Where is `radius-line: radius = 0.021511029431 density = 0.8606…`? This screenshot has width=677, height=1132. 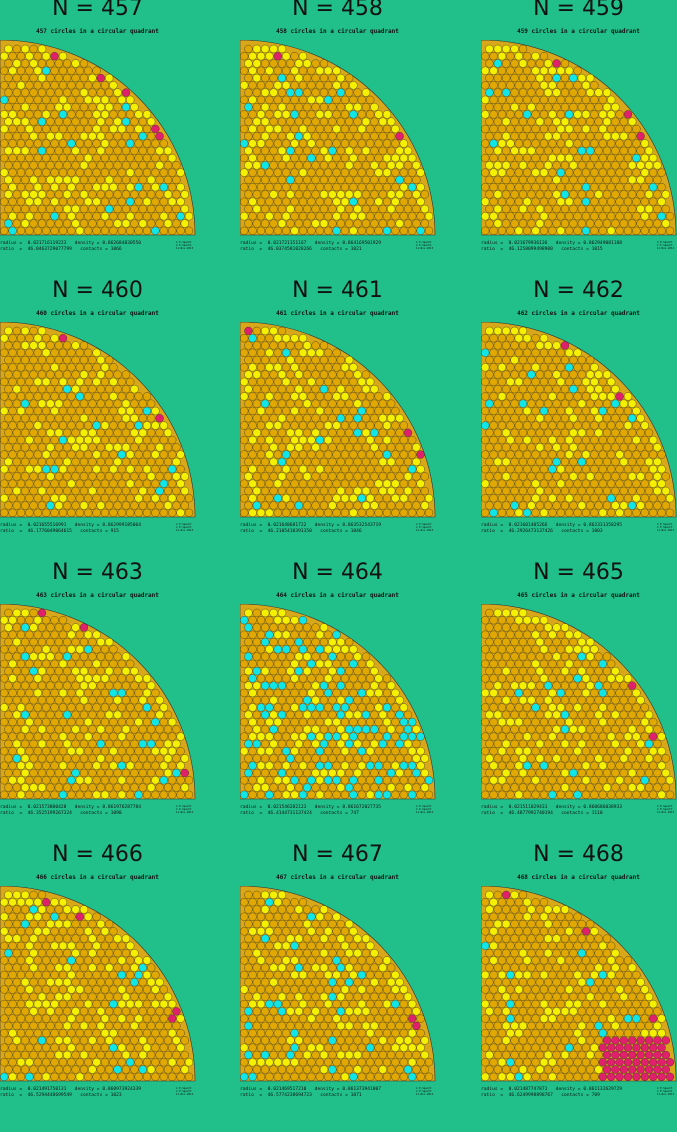
radius-line: radius = 0.021511029431 density = 0.8606… is located at coordinates (551, 807).